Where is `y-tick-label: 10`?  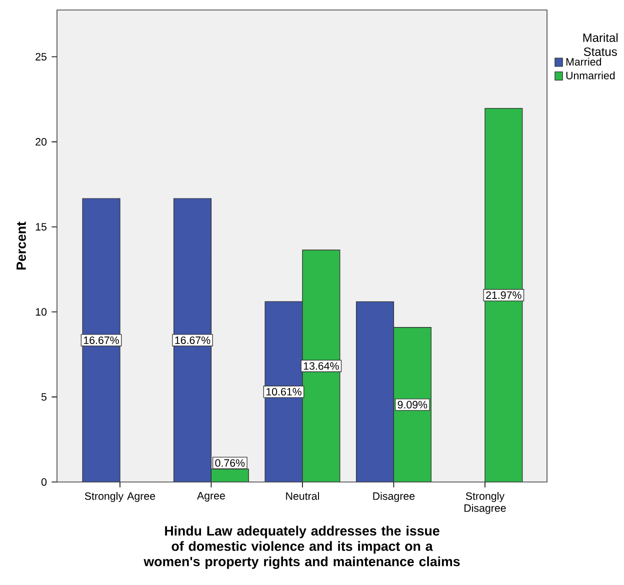
y-tick-label: 10 is located at coordinates (41, 312).